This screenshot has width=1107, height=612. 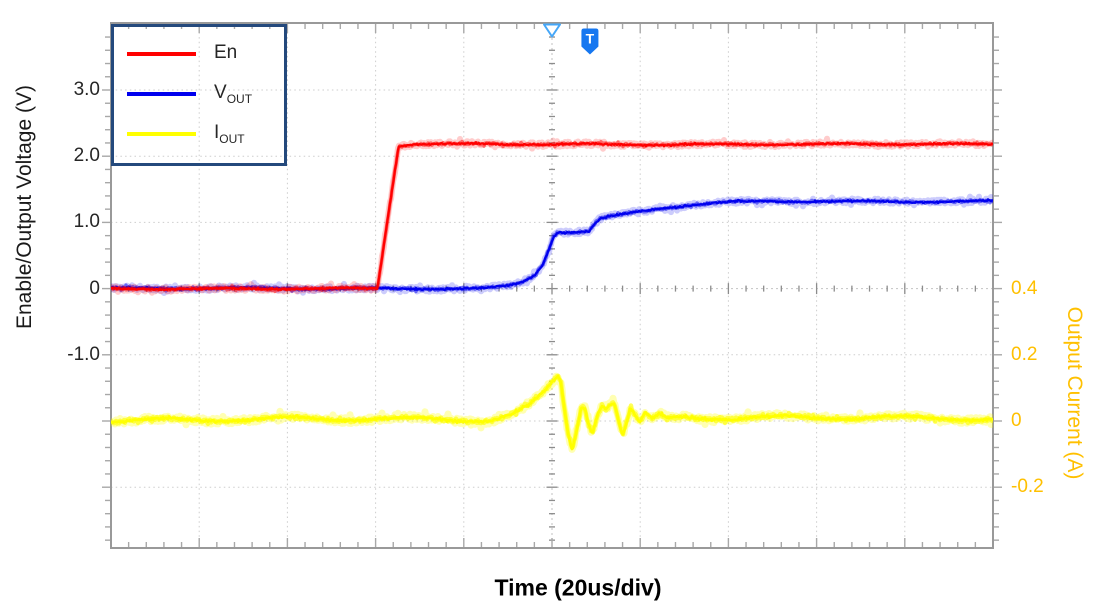 I want to click on left-tick-0: 0, so click(x=94, y=288).